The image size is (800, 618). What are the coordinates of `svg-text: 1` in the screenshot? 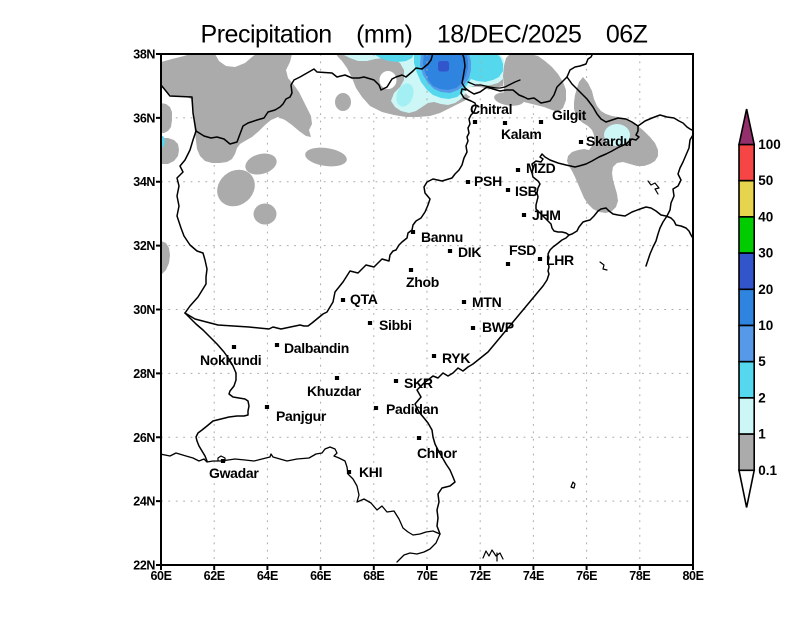 It's located at (762, 434).